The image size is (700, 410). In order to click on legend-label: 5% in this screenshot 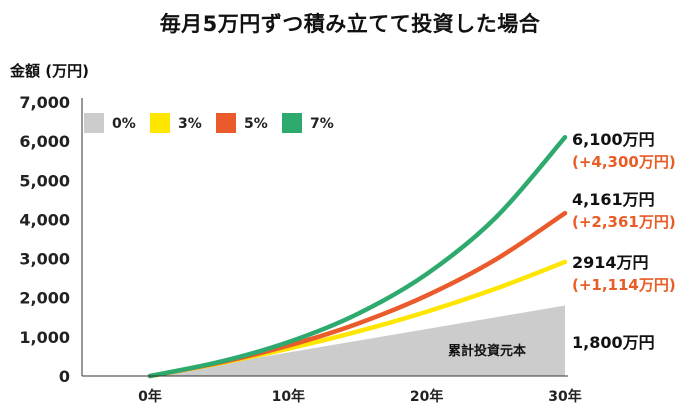, I will do `click(256, 124)`.